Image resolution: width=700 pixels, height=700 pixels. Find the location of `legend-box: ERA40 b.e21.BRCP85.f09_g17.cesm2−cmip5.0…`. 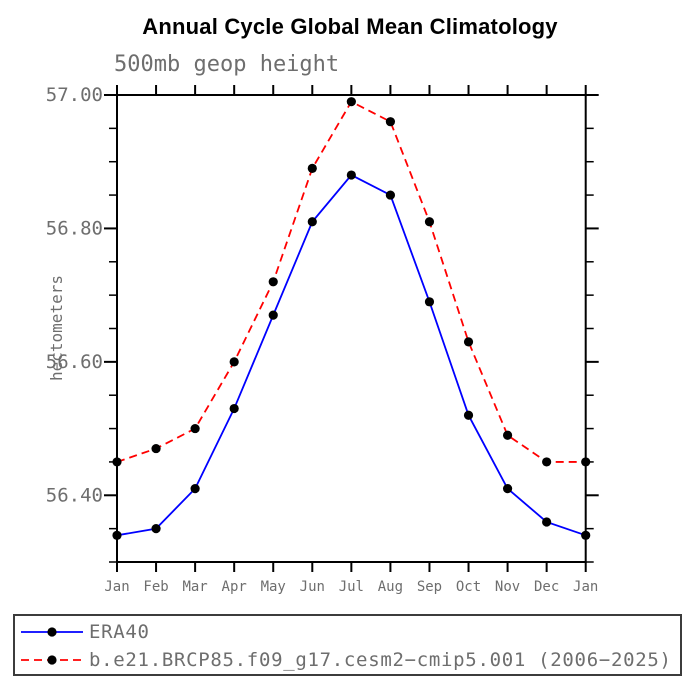

legend-box: ERA40 b.e21.BRCP85.f09_g17.cesm2−cmip5.0… is located at coordinates (347, 645).